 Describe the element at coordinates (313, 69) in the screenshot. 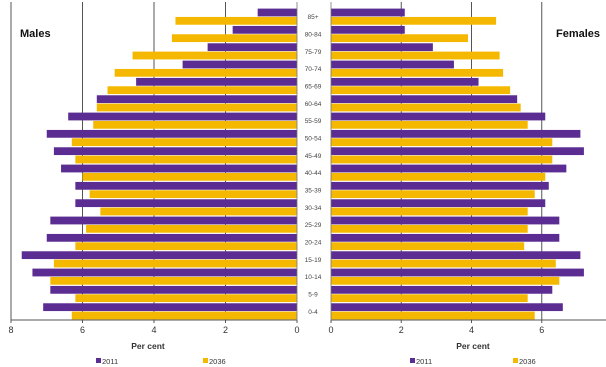

I see `age-group-label: 70-74` at that location.